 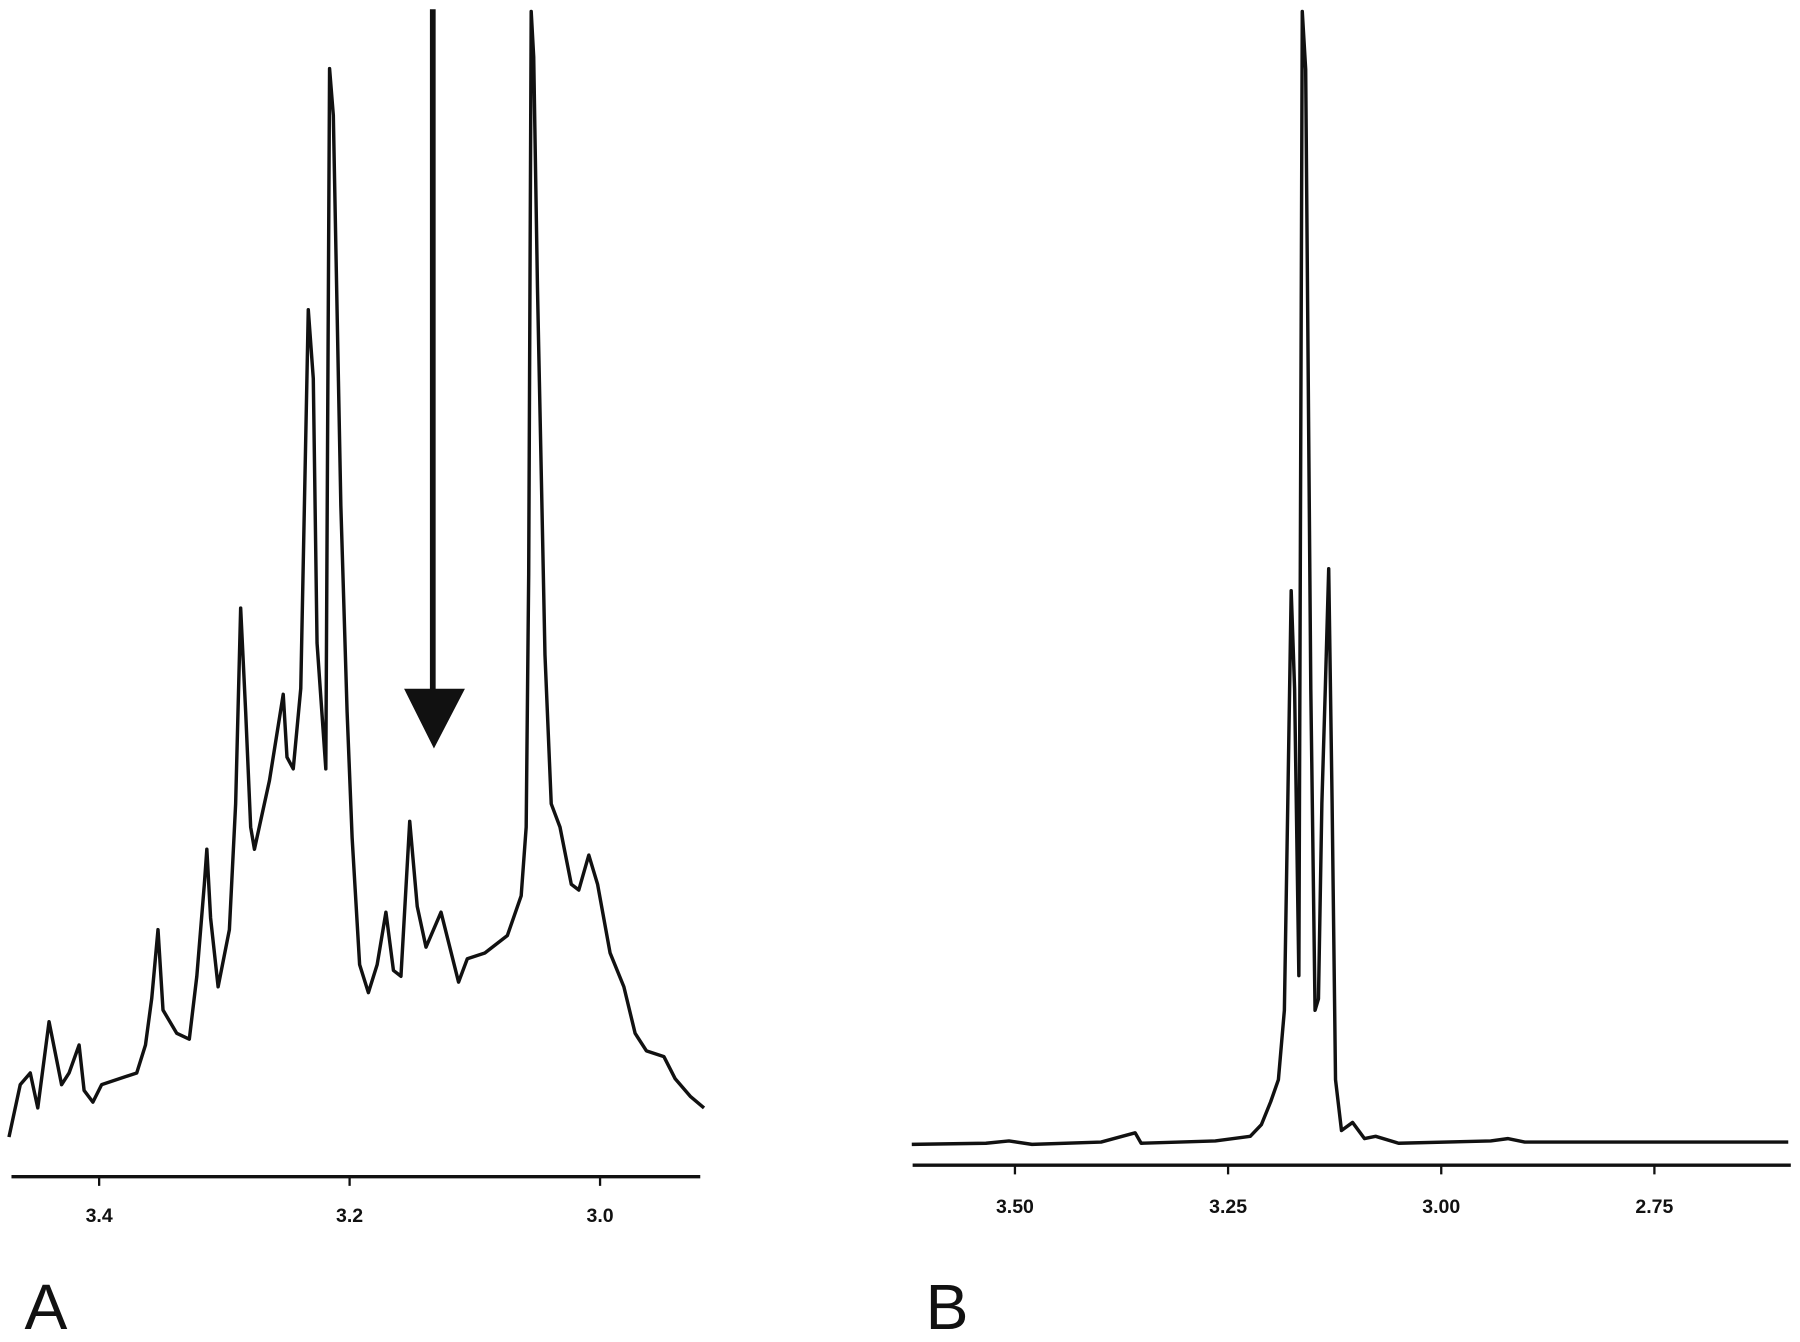 I want to click on arrow-head, so click(x=434, y=718).